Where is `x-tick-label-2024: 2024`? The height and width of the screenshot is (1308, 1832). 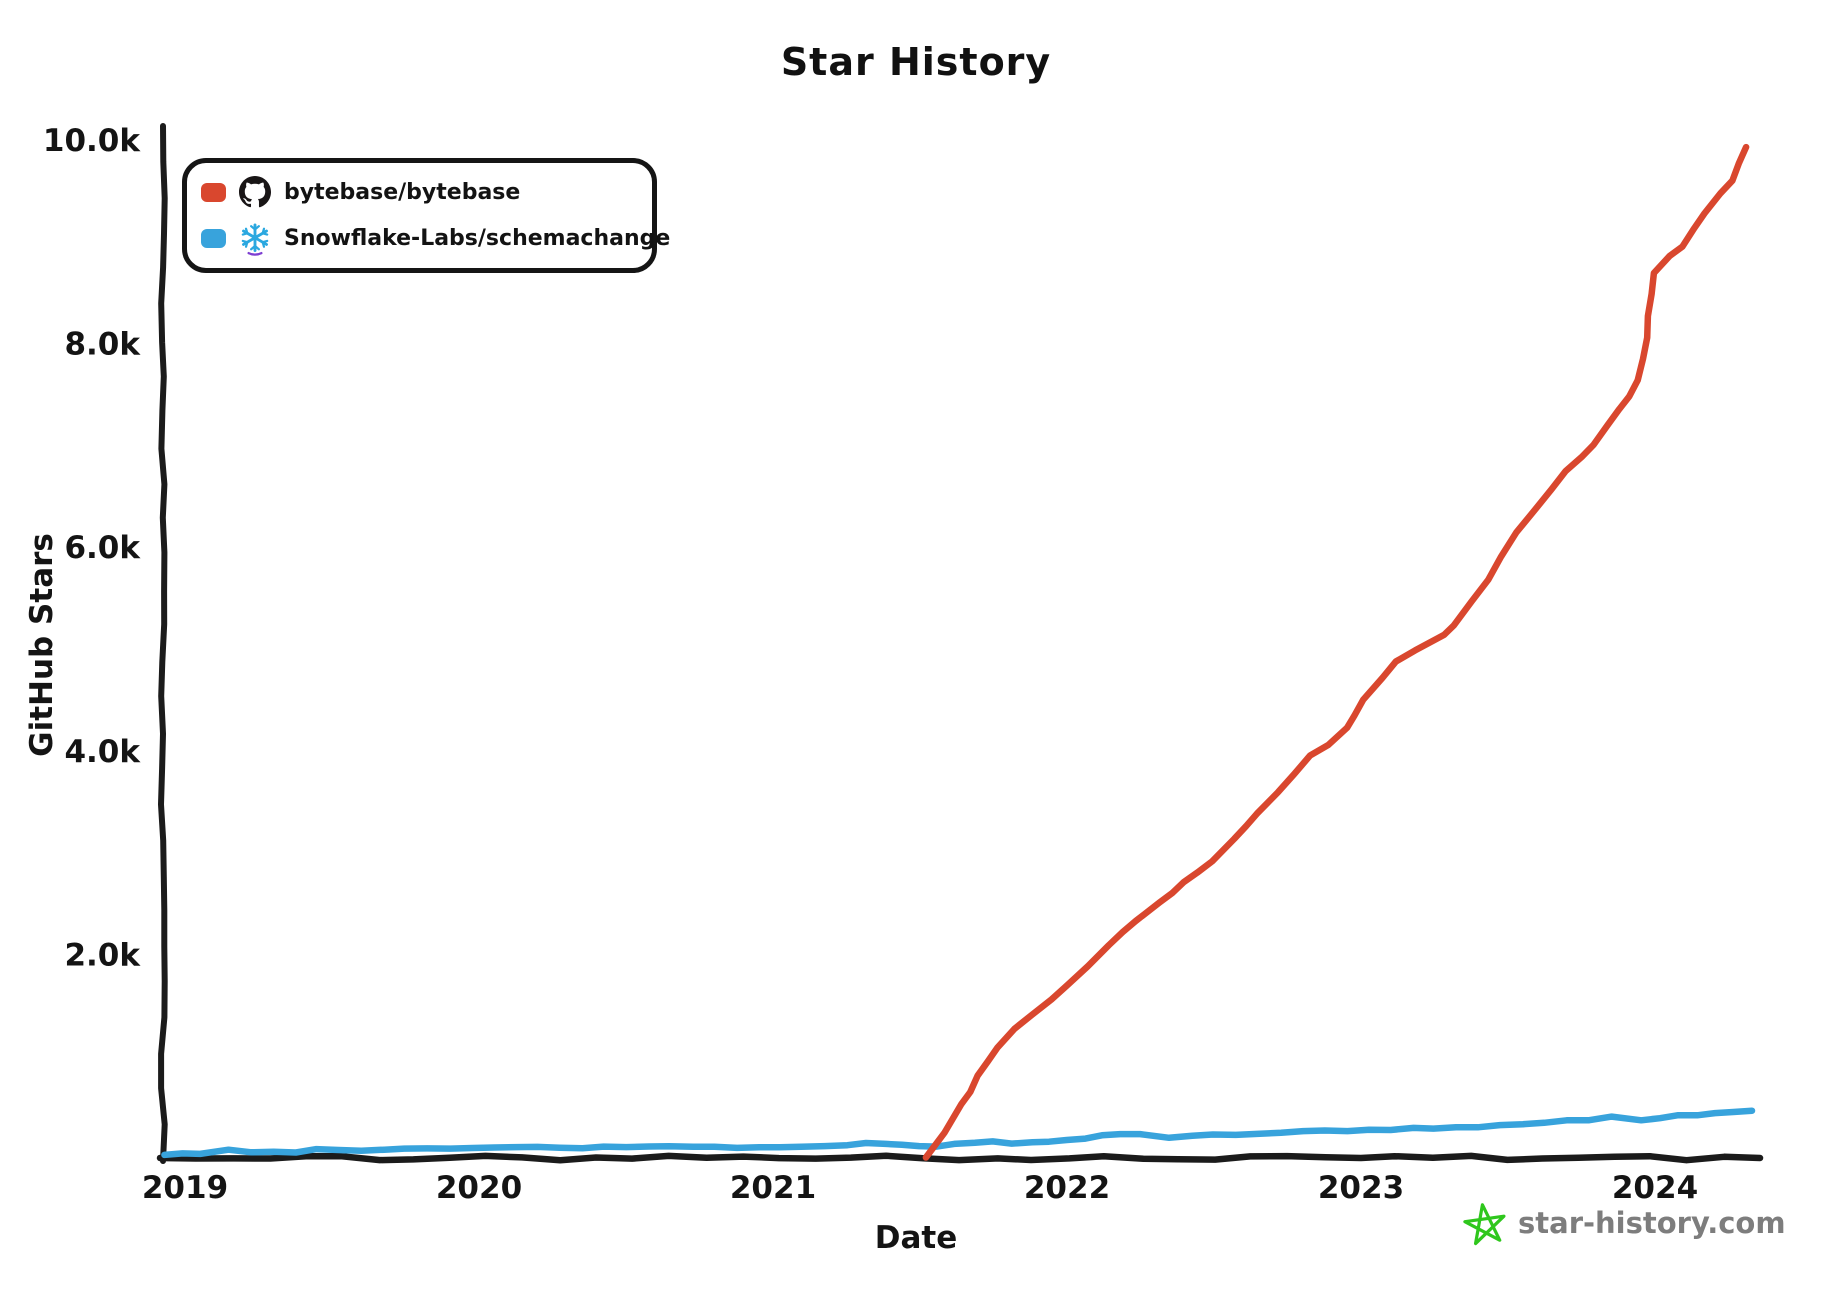
x-tick-label-2024: 2024 is located at coordinates (1655, 1188).